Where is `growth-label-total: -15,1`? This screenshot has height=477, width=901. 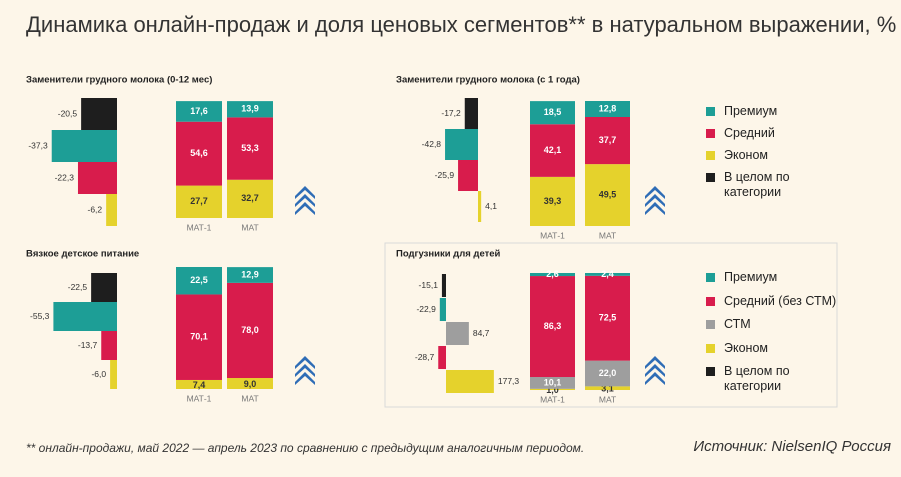 growth-label-total: -15,1 is located at coordinates (429, 285).